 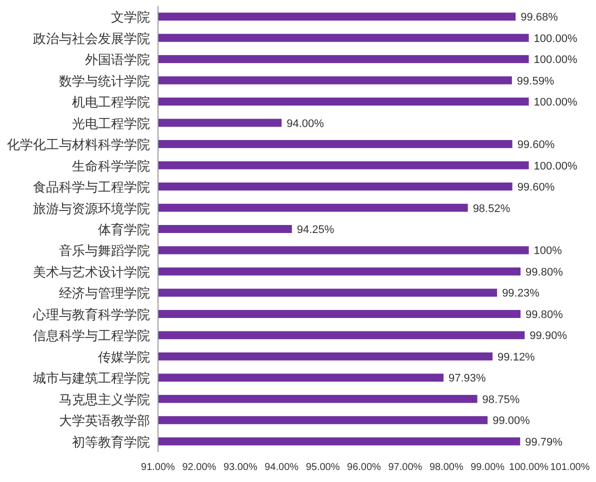 I want to click on y-tick-label: 文学院, so click(x=130, y=17).